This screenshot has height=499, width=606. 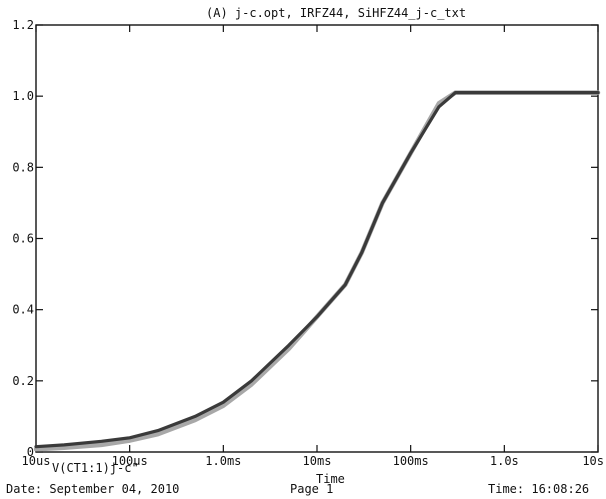 I want to click on x-tick-label: 1.0s, so click(x=504, y=461).